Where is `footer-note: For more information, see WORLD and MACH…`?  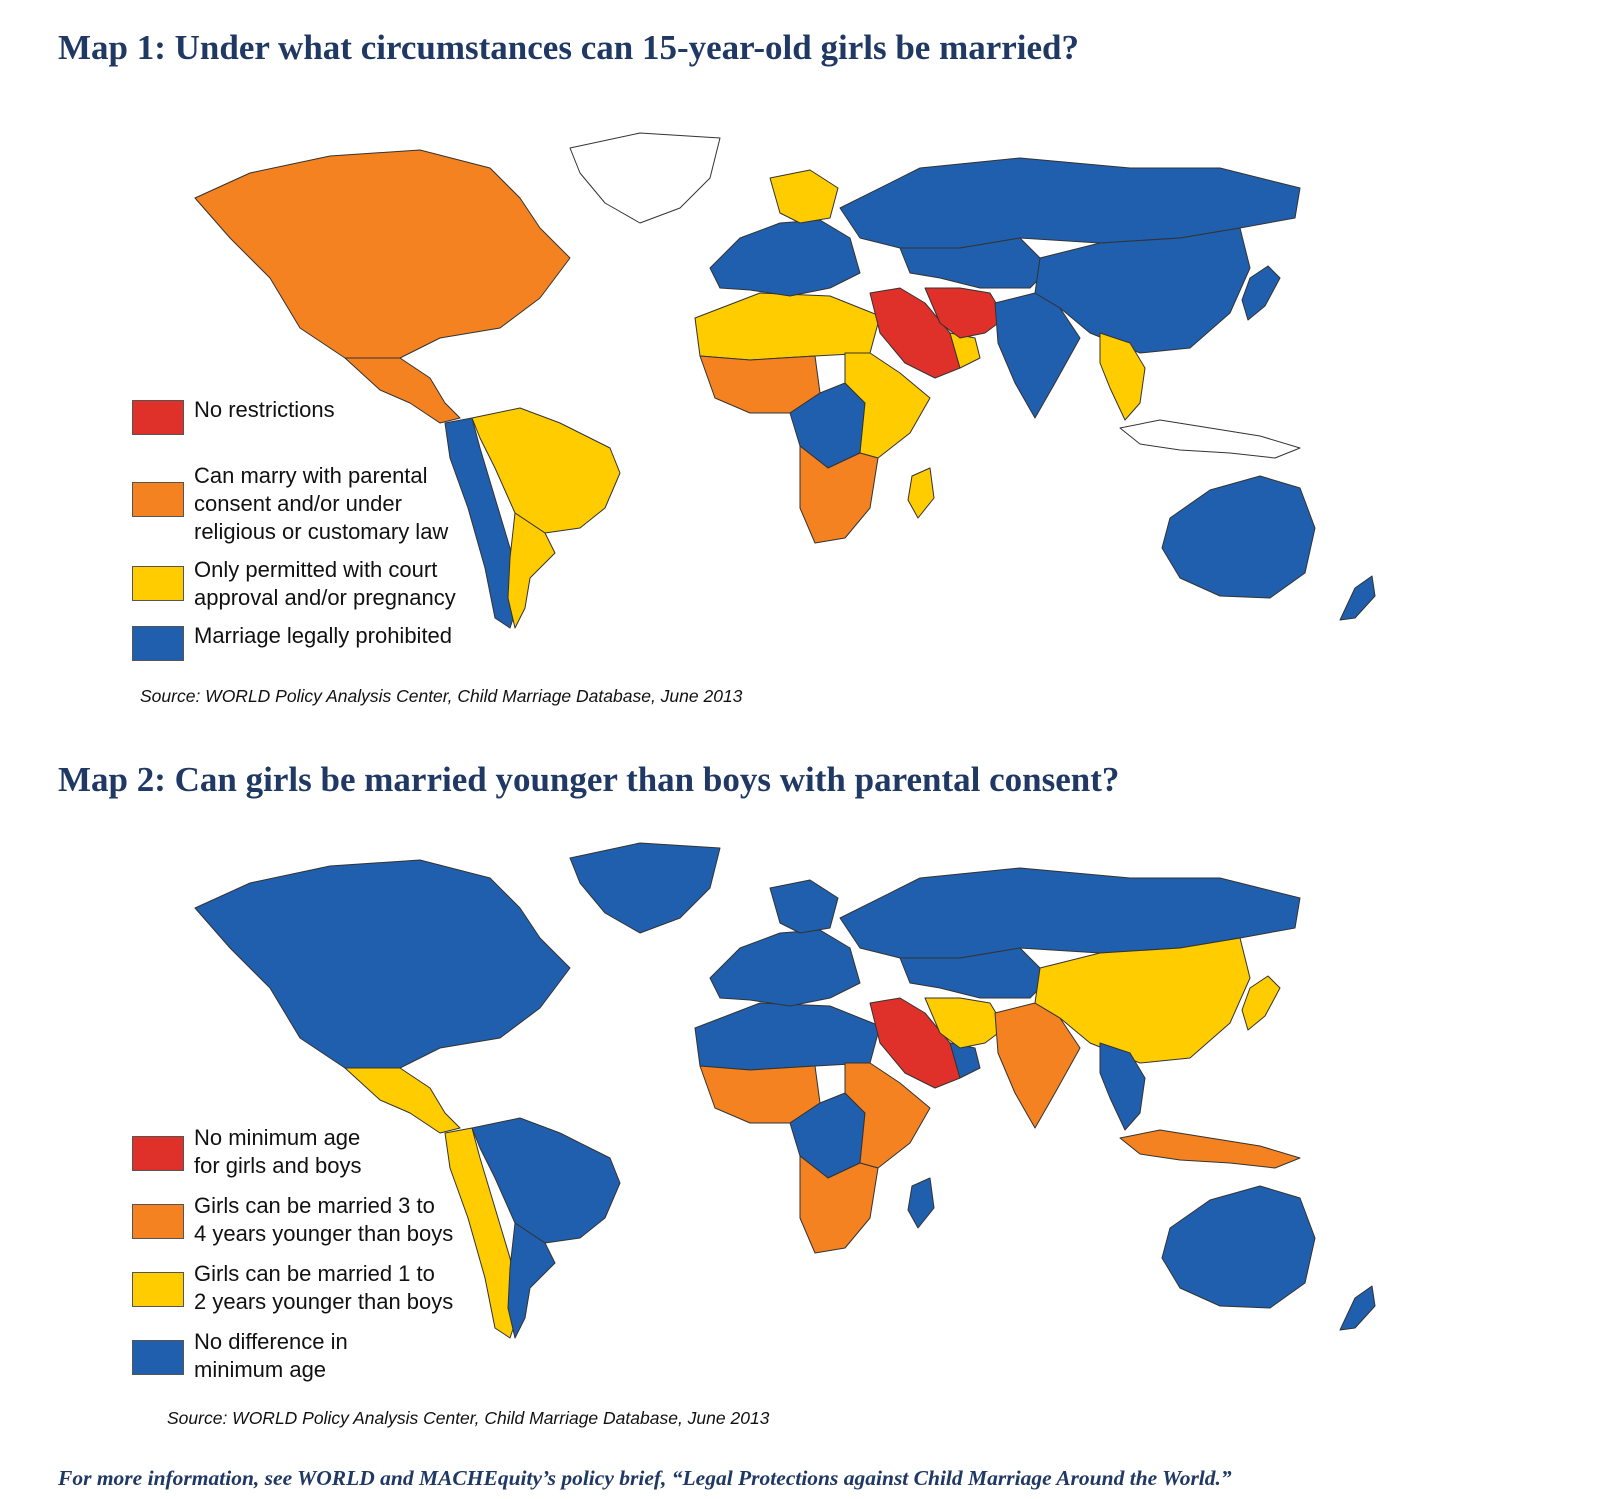 footer-note: For more information, see WORLD and MACH… is located at coordinates (645, 1478).